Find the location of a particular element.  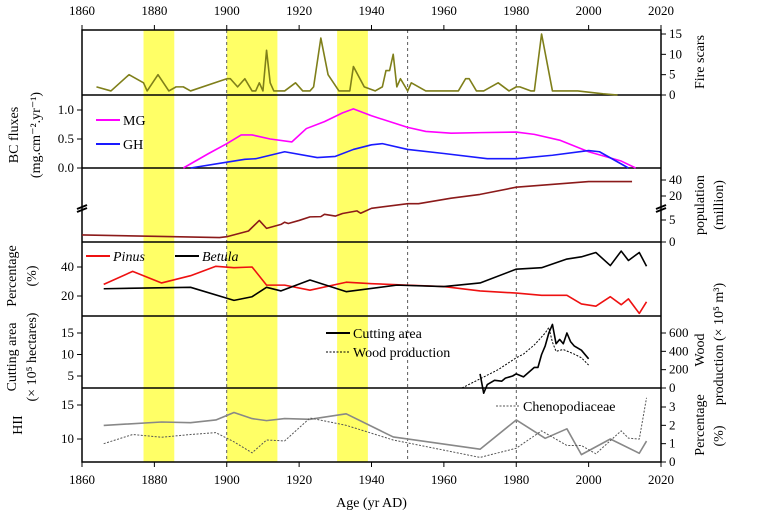

wood-production-line is located at coordinates (525, 358).